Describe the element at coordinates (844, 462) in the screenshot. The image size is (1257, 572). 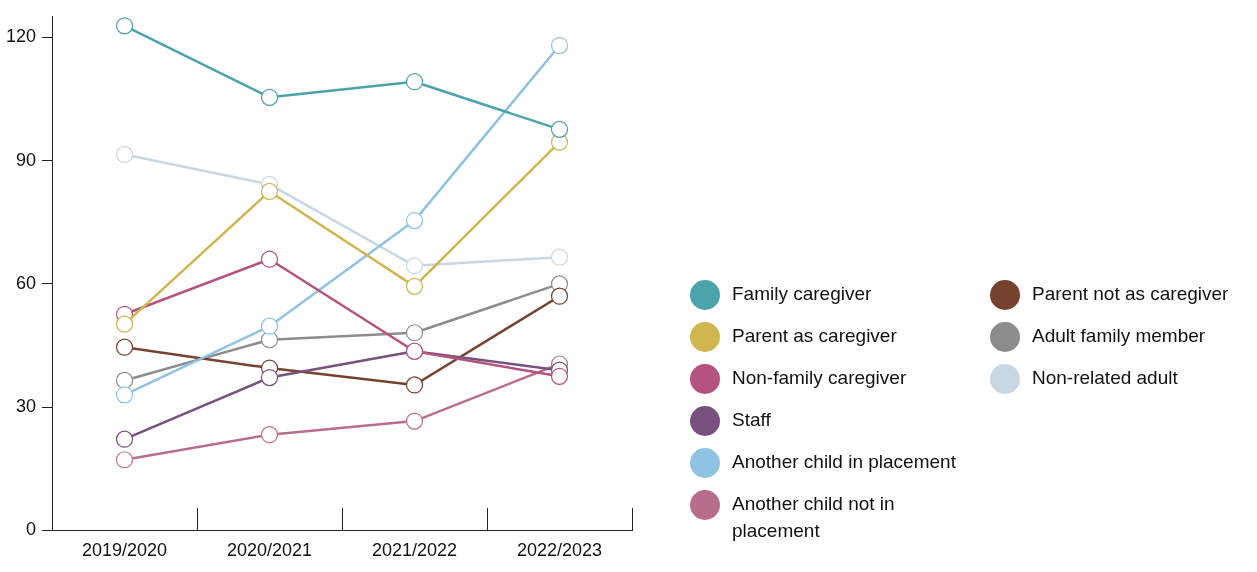
I see `legend-label: Another child in placement` at that location.